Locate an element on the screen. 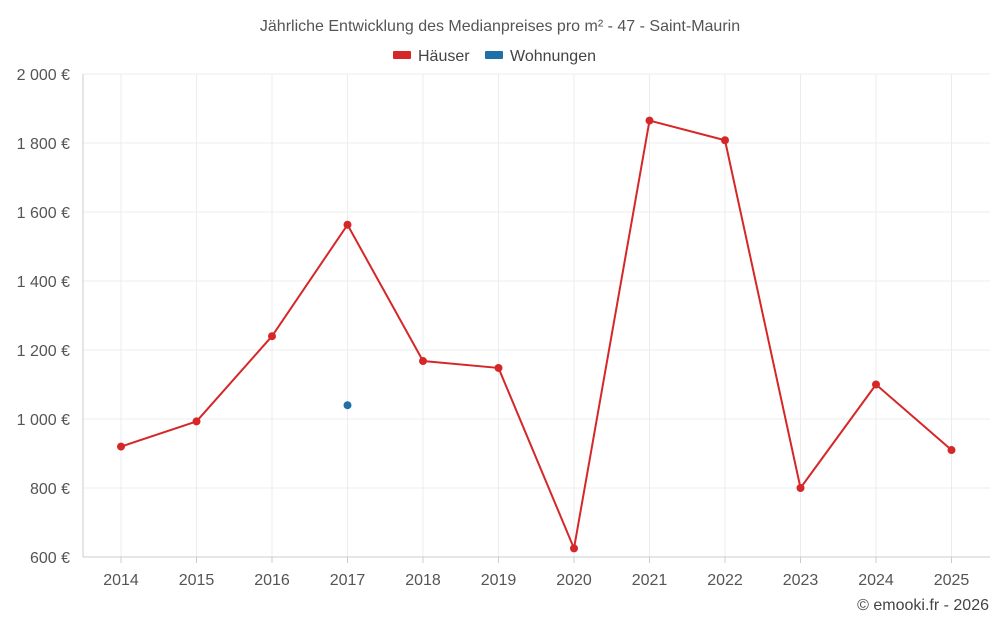 The height and width of the screenshot is (625, 1000). x-tick-label: 2014 is located at coordinates (121, 580).